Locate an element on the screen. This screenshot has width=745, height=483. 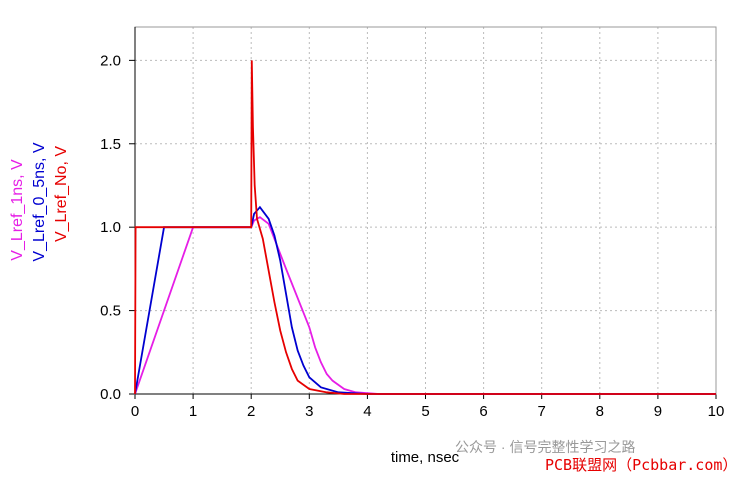
x-tick-label: 2 is located at coordinates (251, 411).